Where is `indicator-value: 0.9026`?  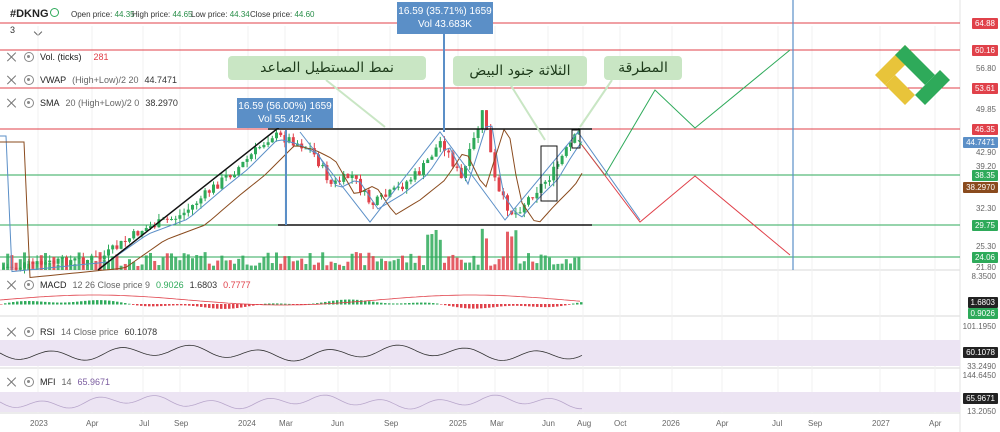
indicator-value: 0.9026 is located at coordinates (170, 285).